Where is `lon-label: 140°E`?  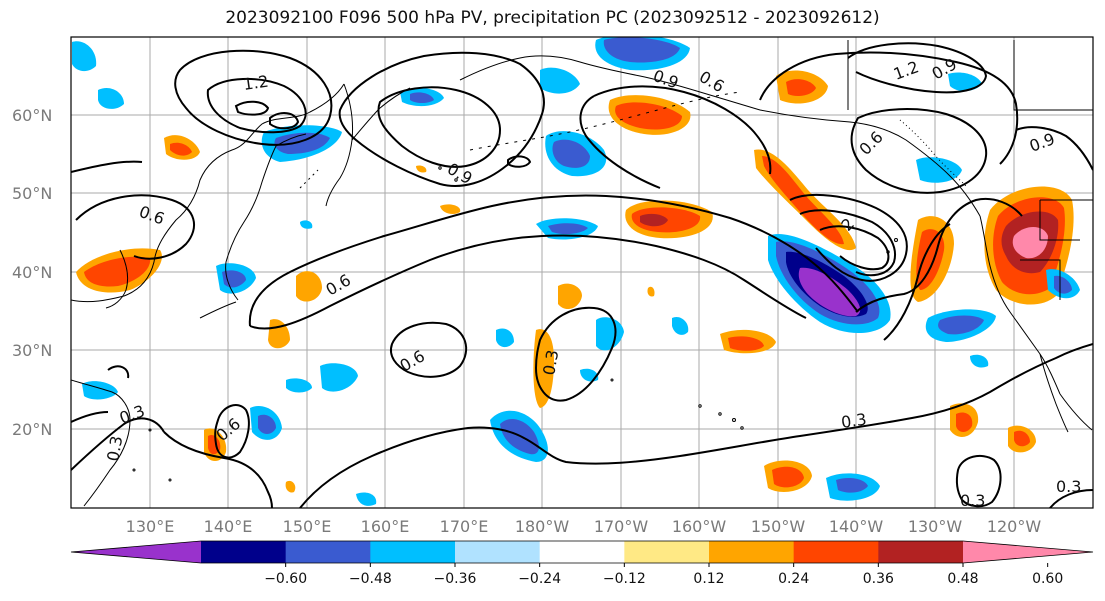 lon-label: 140°E is located at coordinates (228, 526).